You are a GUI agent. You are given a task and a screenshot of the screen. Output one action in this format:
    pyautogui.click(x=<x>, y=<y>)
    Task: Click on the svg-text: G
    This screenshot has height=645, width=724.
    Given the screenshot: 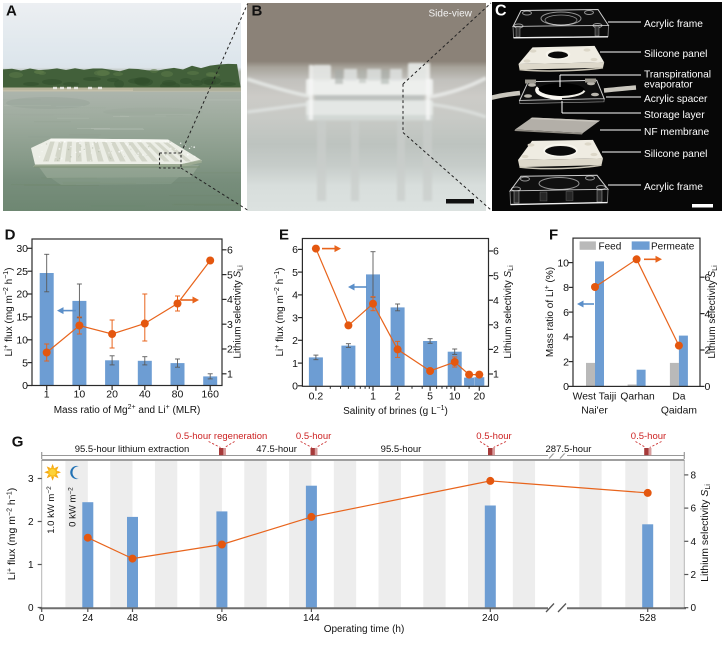 What is the action you would take?
    pyautogui.click(x=18, y=442)
    